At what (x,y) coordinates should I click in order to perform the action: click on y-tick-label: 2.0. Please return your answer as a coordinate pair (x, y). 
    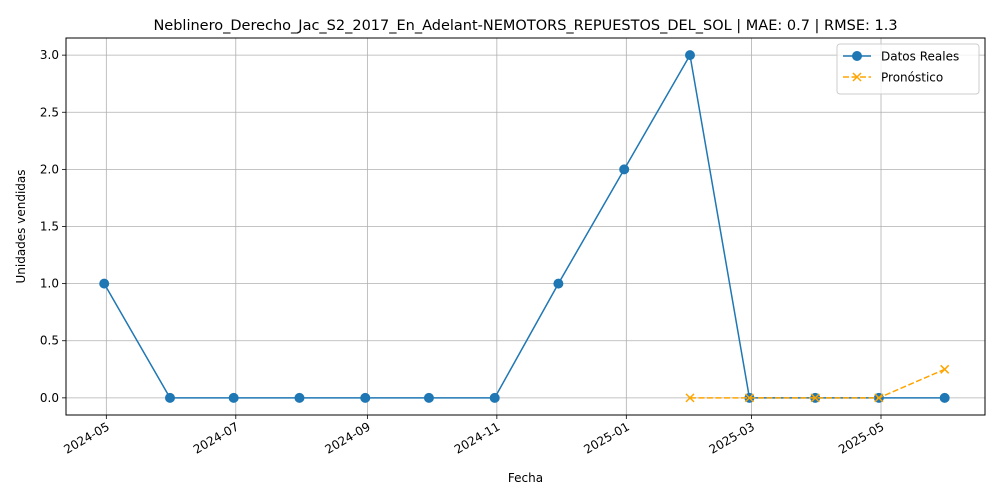
    Looking at the image, I should click on (49, 169).